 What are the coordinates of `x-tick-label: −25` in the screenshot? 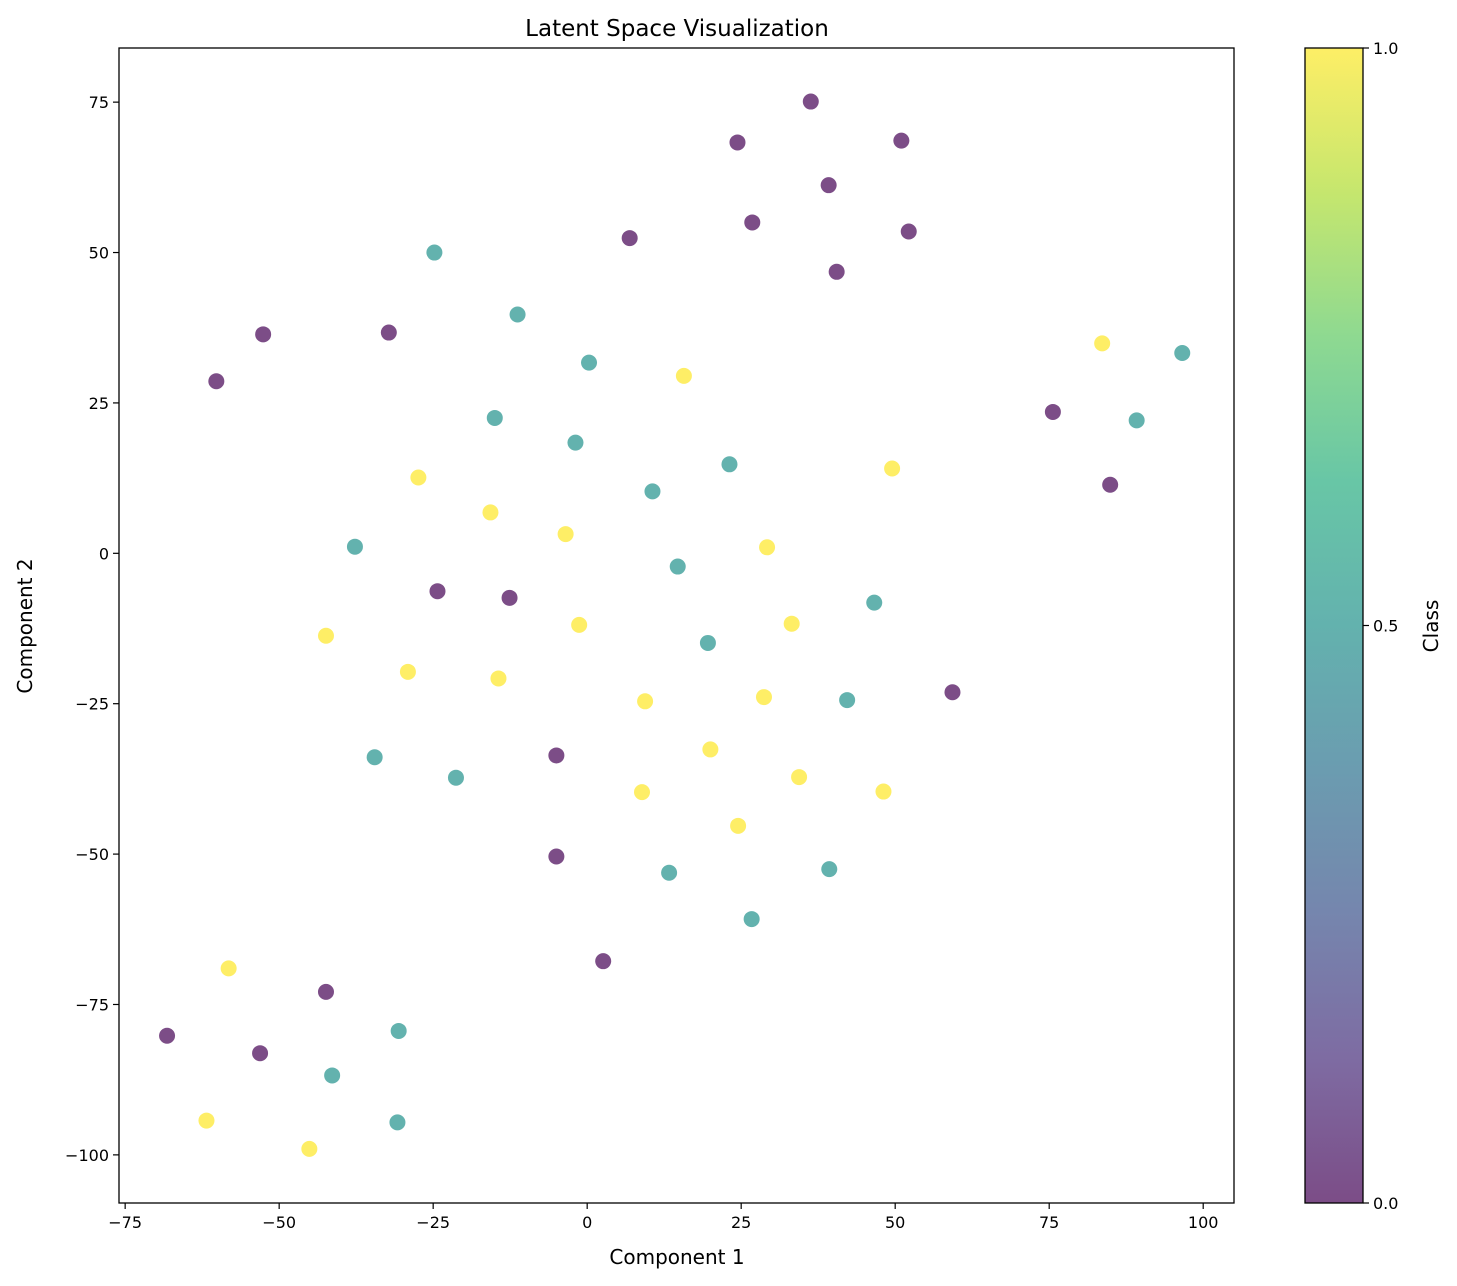 It's located at (433, 1222).